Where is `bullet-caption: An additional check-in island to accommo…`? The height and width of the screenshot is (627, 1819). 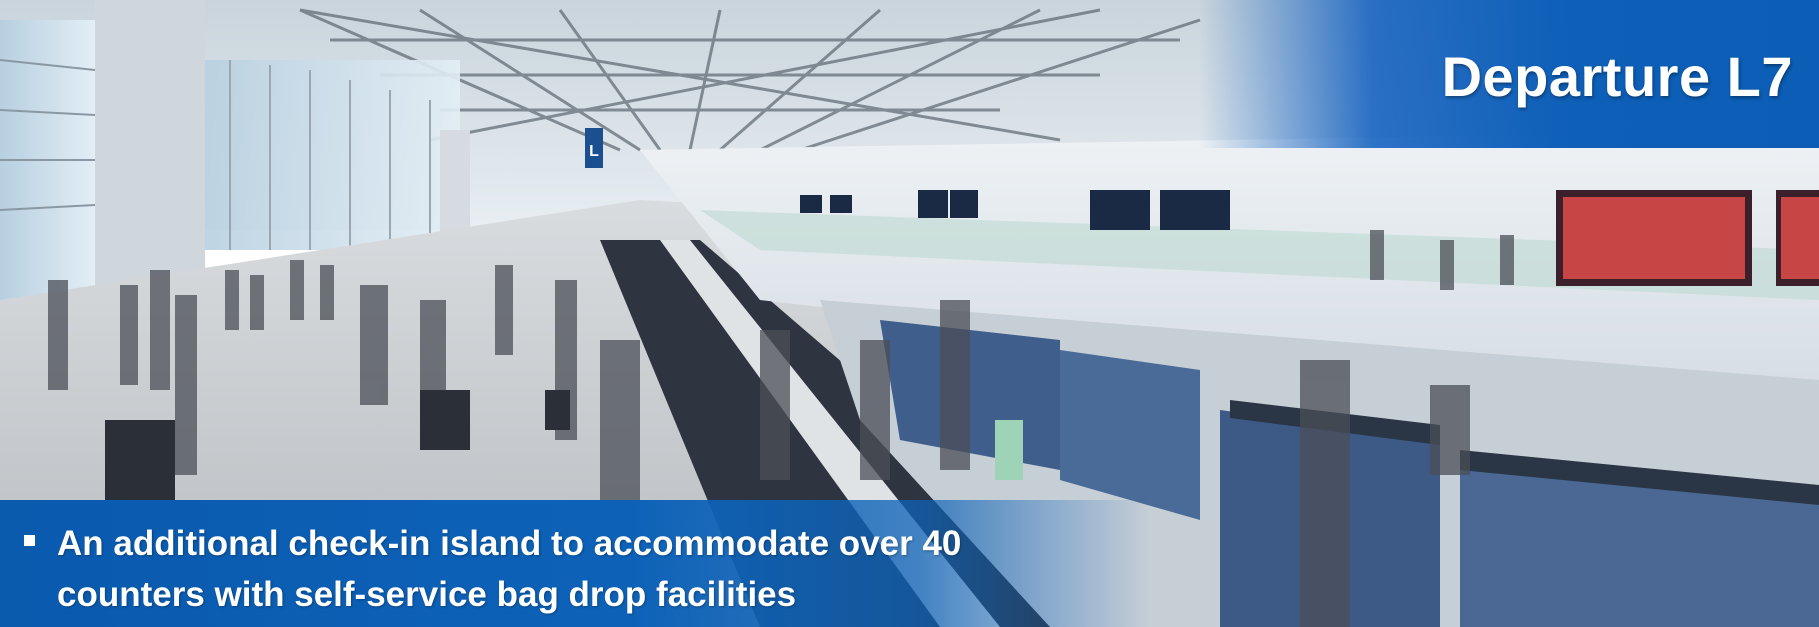 bullet-caption: An additional check-in island to accommo… is located at coordinates (564, 569).